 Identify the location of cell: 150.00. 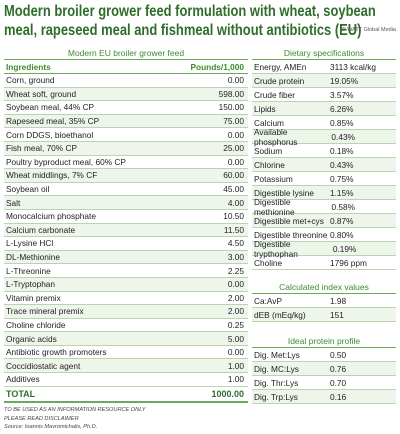
(231, 107).